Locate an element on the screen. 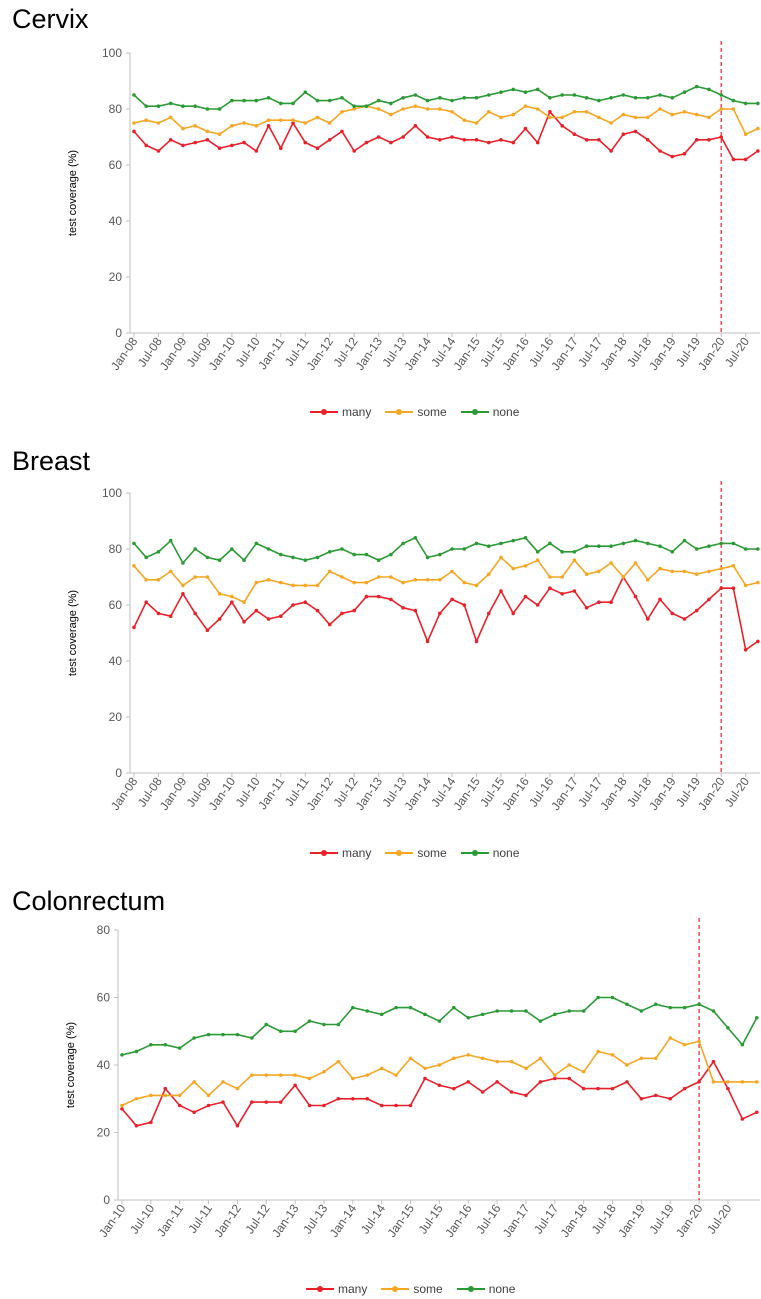 The height and width of the screenshot is (1299, 761). chart-title: Cervix is located at coordinates (50, 19).